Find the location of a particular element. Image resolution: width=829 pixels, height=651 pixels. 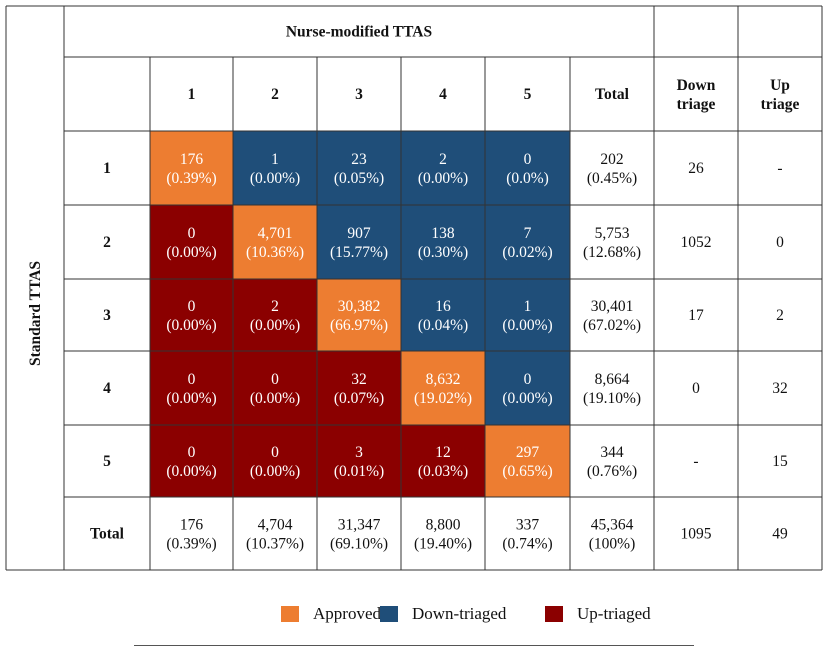

matrix-cell-5-5-pct: (0.65%) is located at coordinates (527, 471).